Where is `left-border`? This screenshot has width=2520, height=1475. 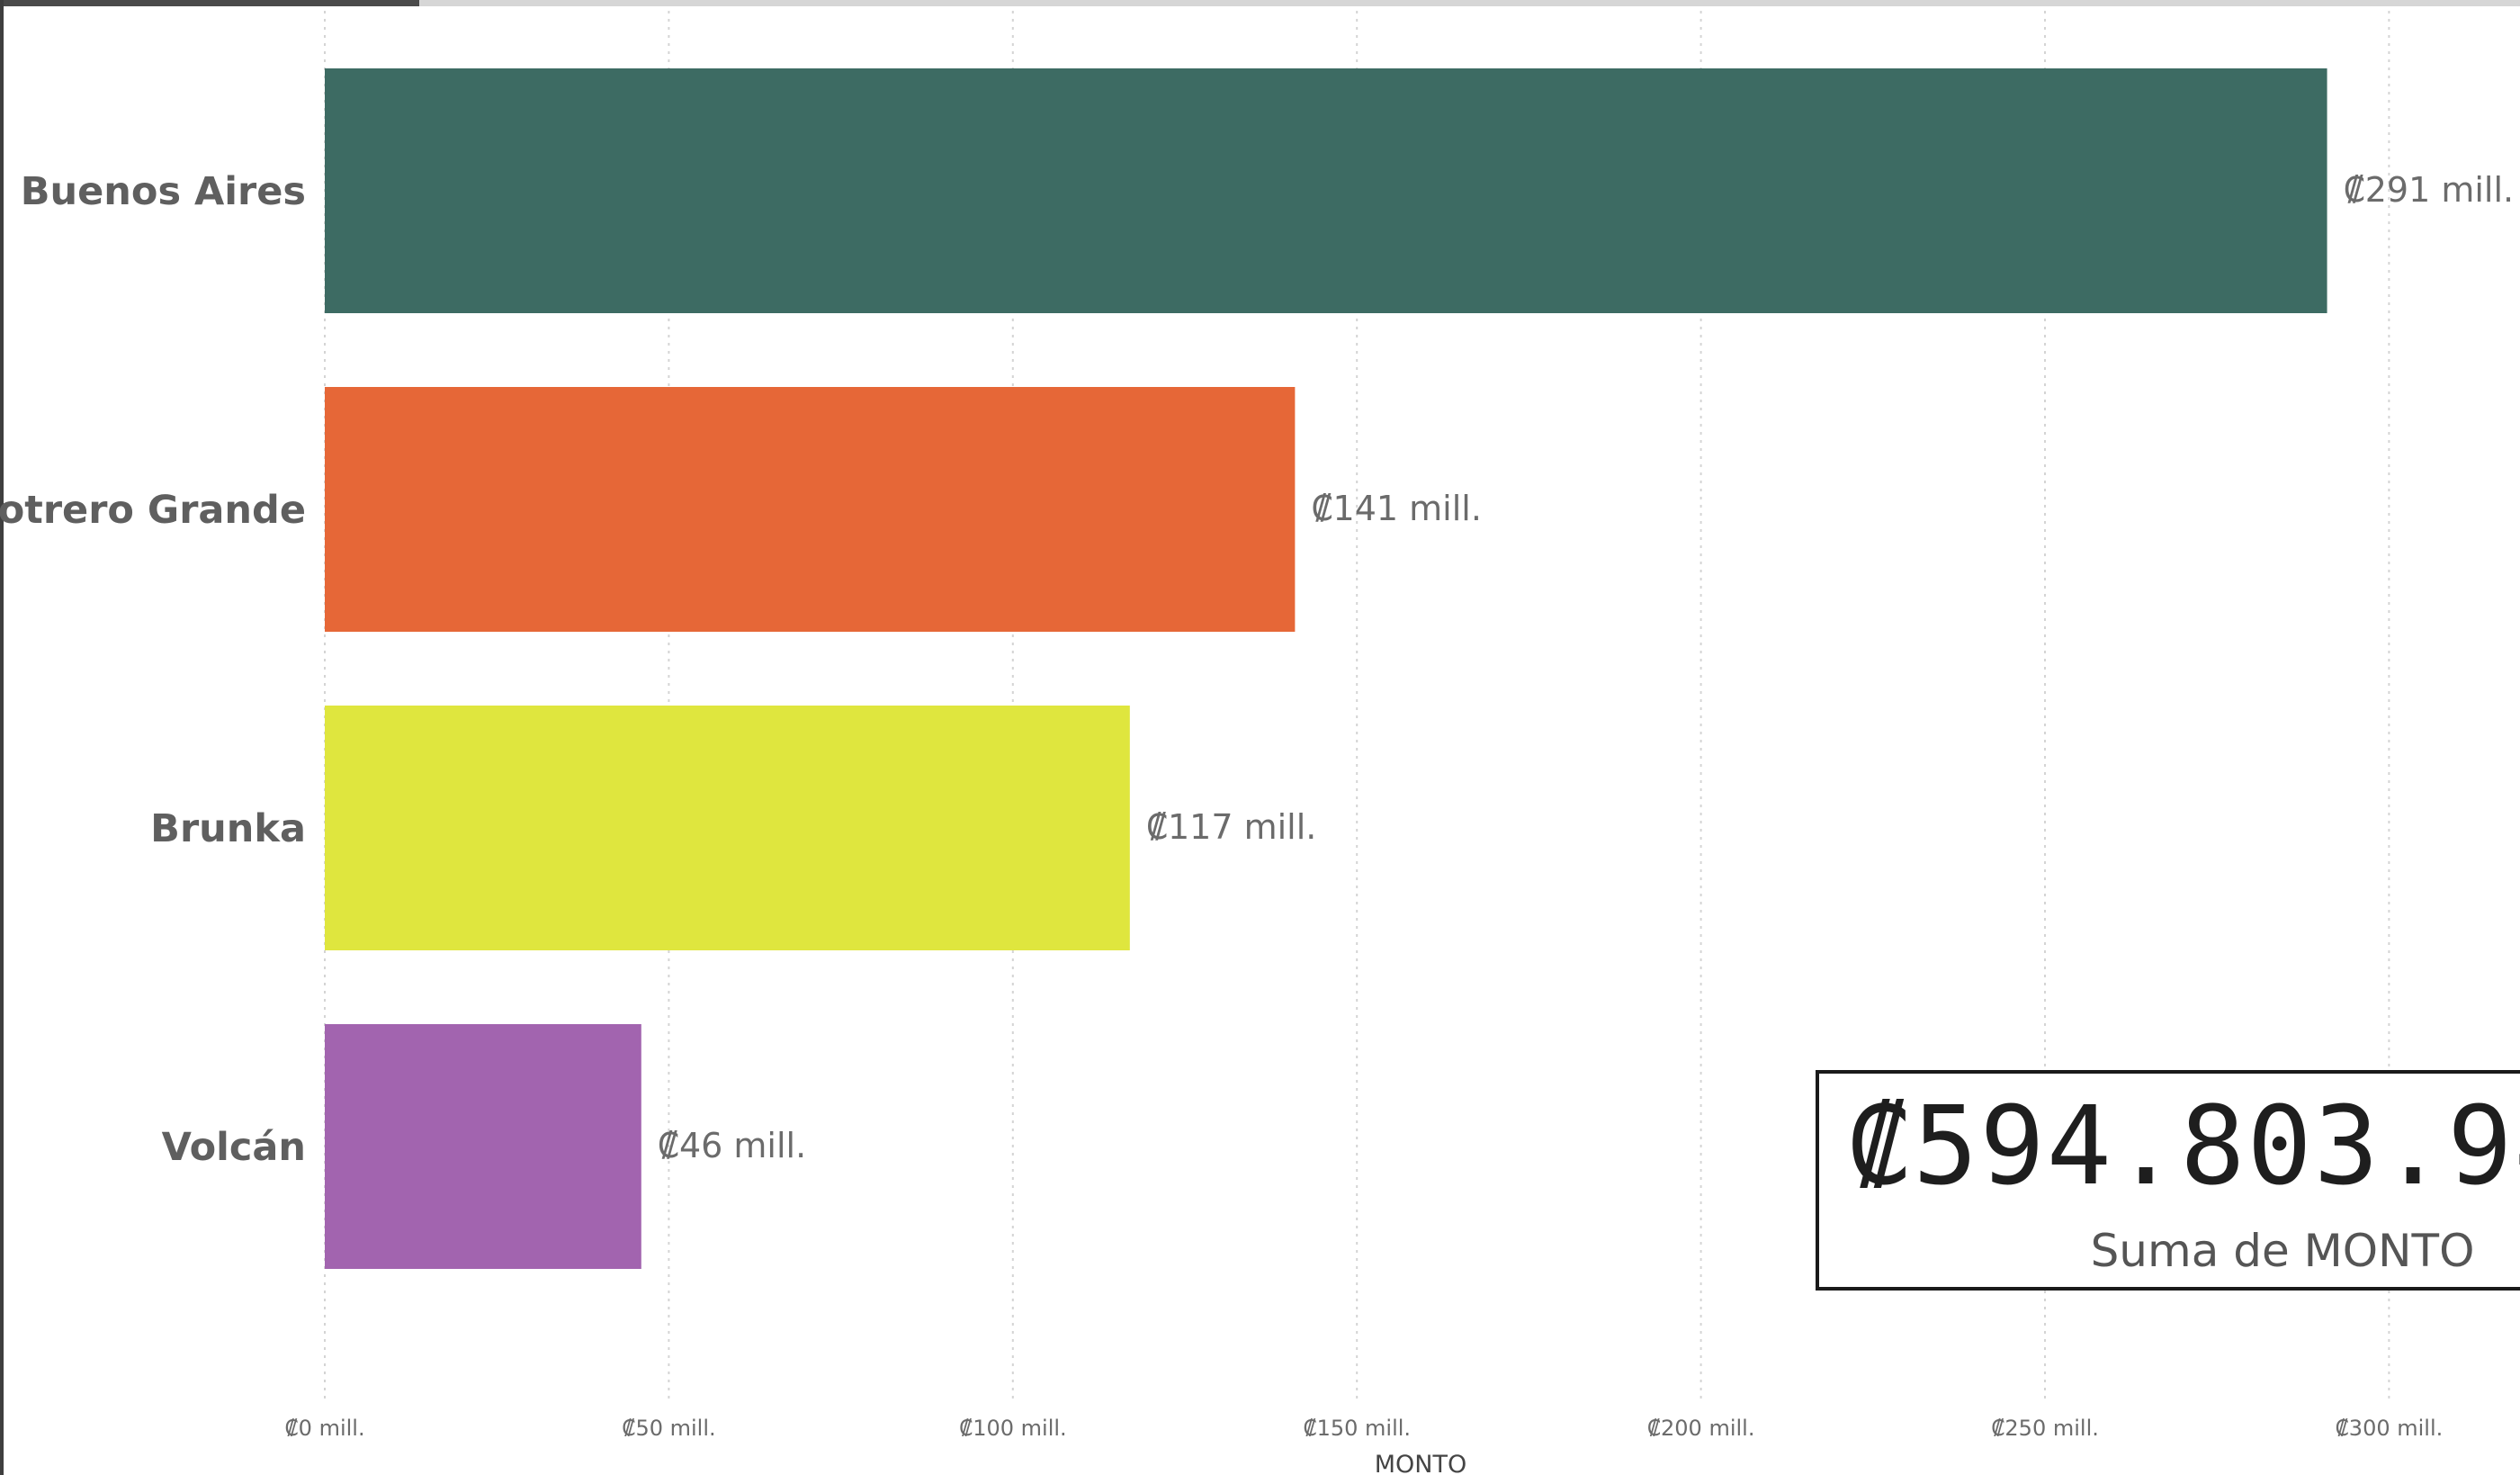
left-border is located at coordinates (2, 737).